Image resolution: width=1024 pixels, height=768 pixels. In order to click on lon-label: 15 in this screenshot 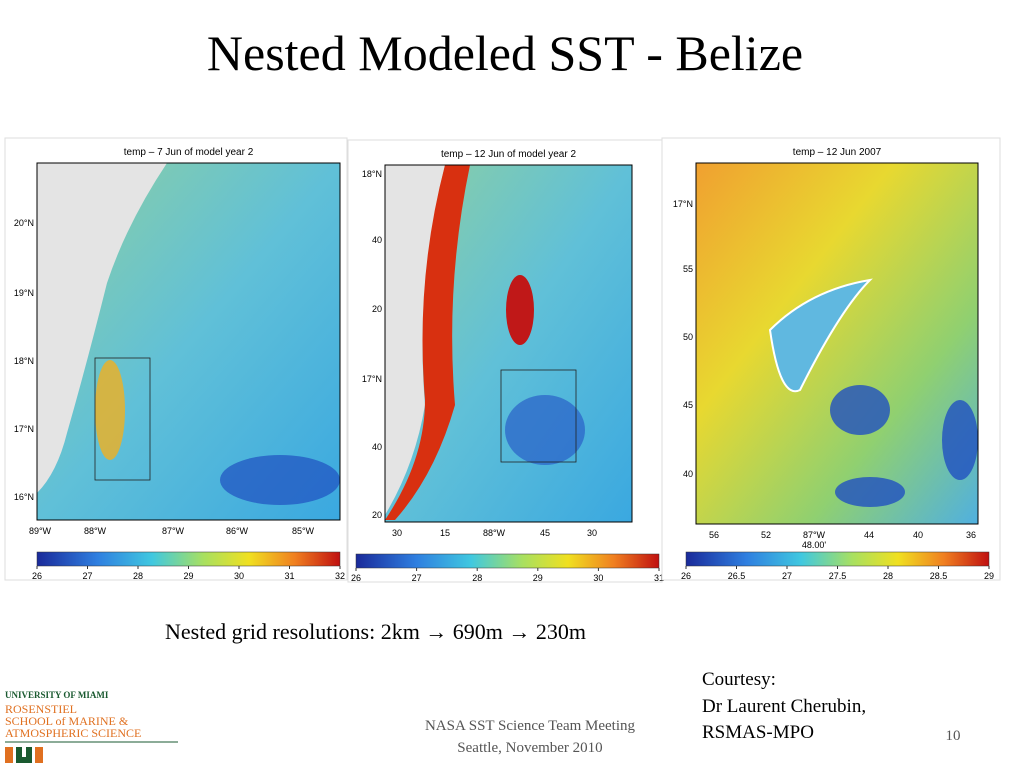, I will do `click(445, 533)`.